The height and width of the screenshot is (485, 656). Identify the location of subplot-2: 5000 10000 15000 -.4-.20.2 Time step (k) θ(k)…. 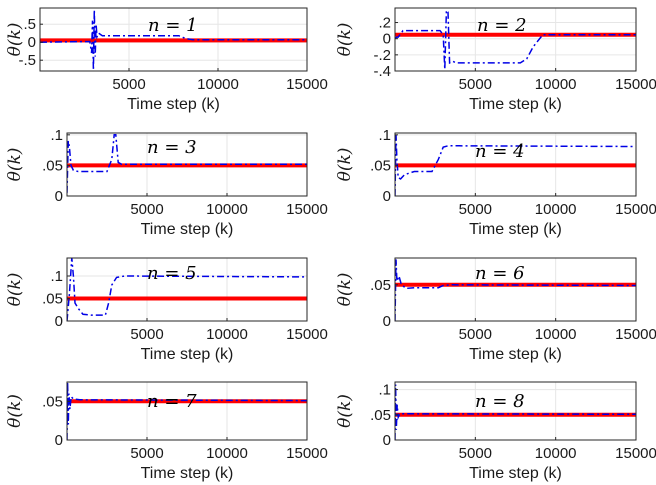
(495, 60).